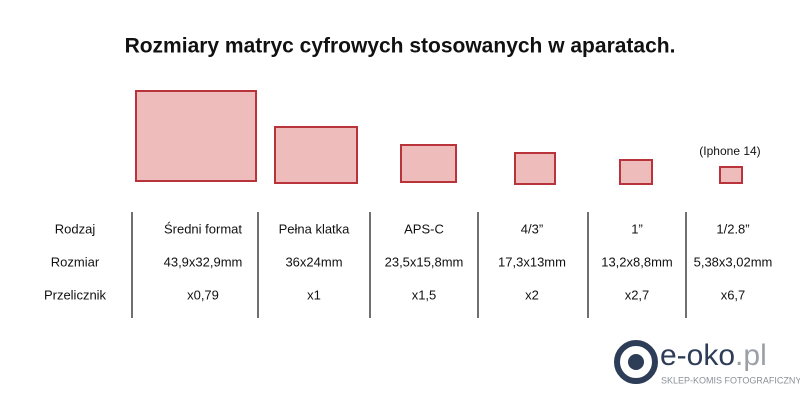  I want to click on logo-tagline: SKLEP-KOMIS FOTOGRAFICZNY, so click(730, 380).